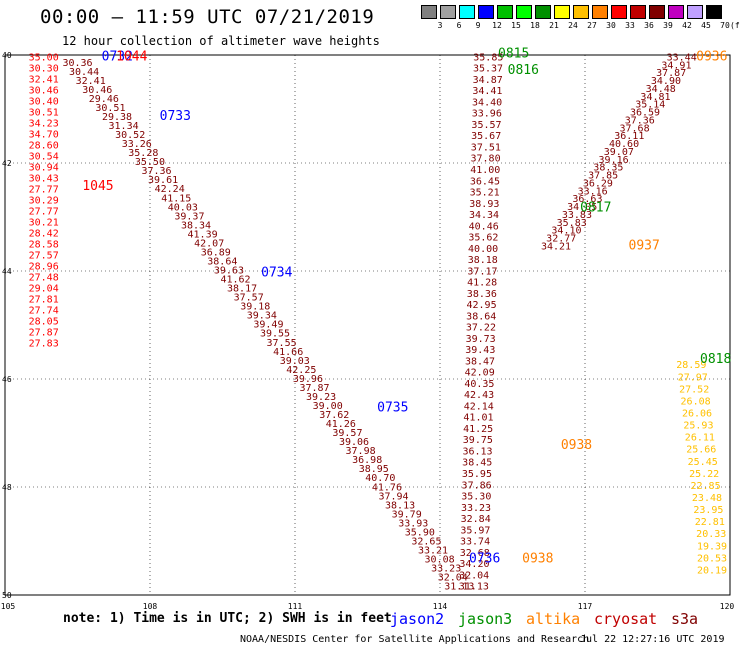 The height and width of the screenshot is (650, 740). What do you see at coordinates (676, 65) in the screenshot?
I see `swh-value: 34.91` at bounding box center [676, 65].